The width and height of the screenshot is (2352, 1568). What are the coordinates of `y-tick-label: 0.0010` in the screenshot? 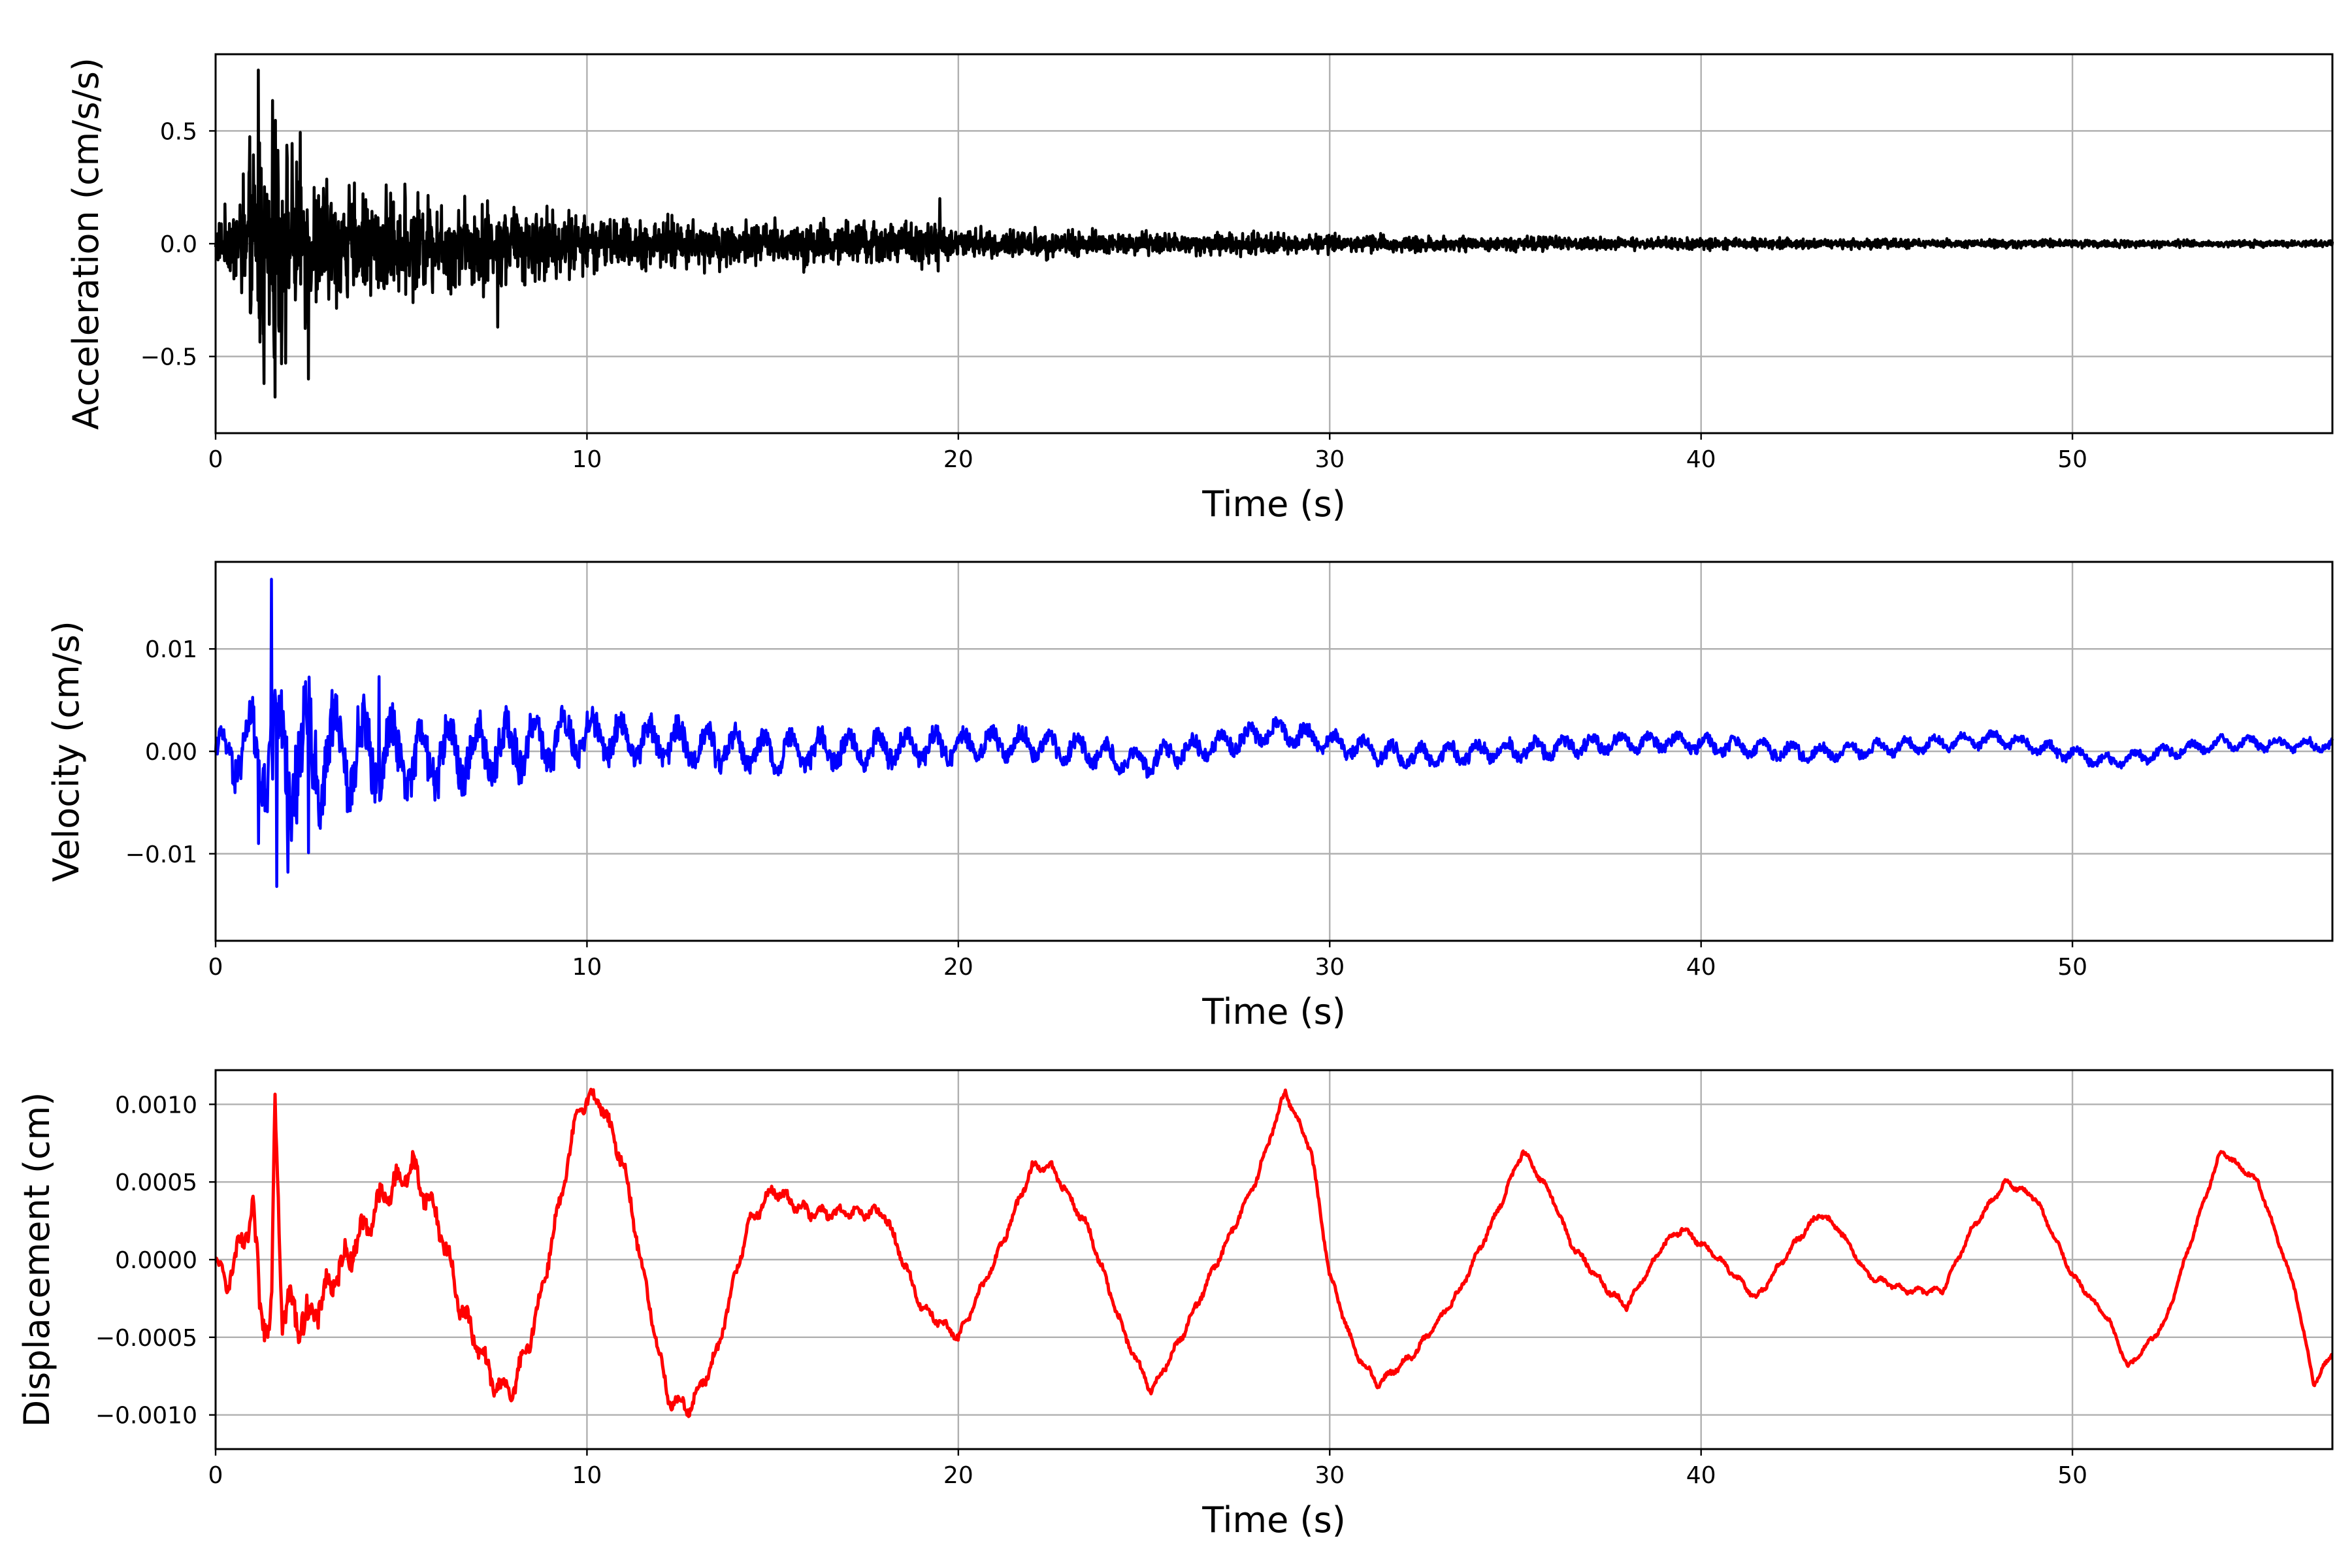 It's located at (156, 1105).